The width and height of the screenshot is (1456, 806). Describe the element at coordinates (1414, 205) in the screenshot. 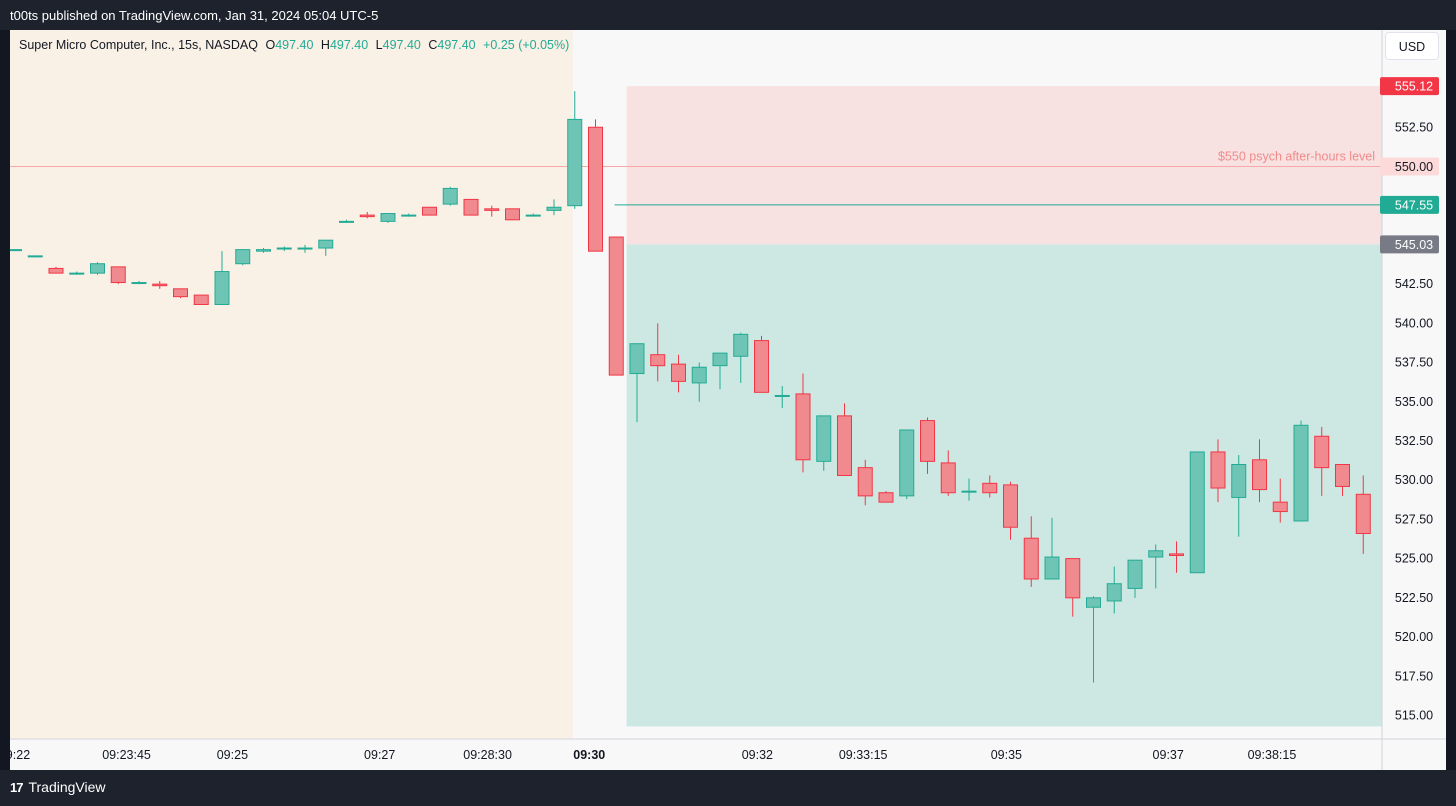

I see `price-label: 547.55` at that location.